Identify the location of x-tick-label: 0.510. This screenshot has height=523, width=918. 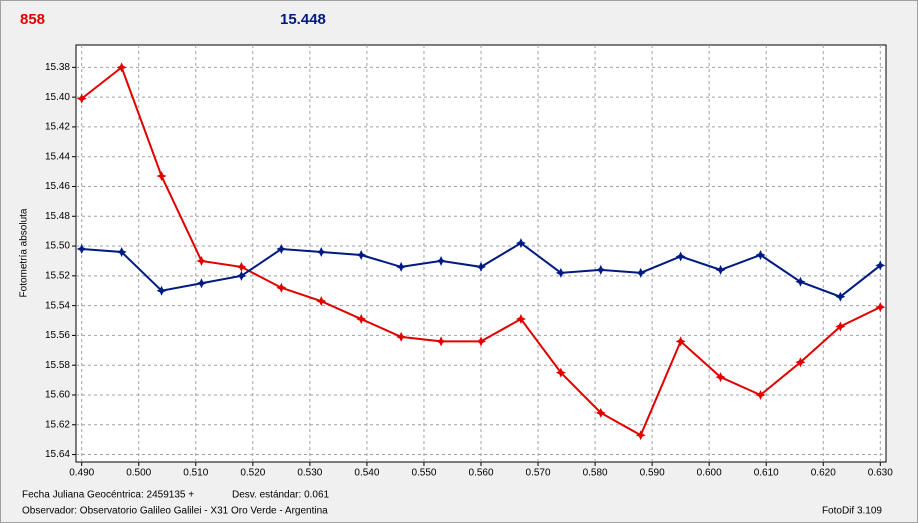
(195, 473).